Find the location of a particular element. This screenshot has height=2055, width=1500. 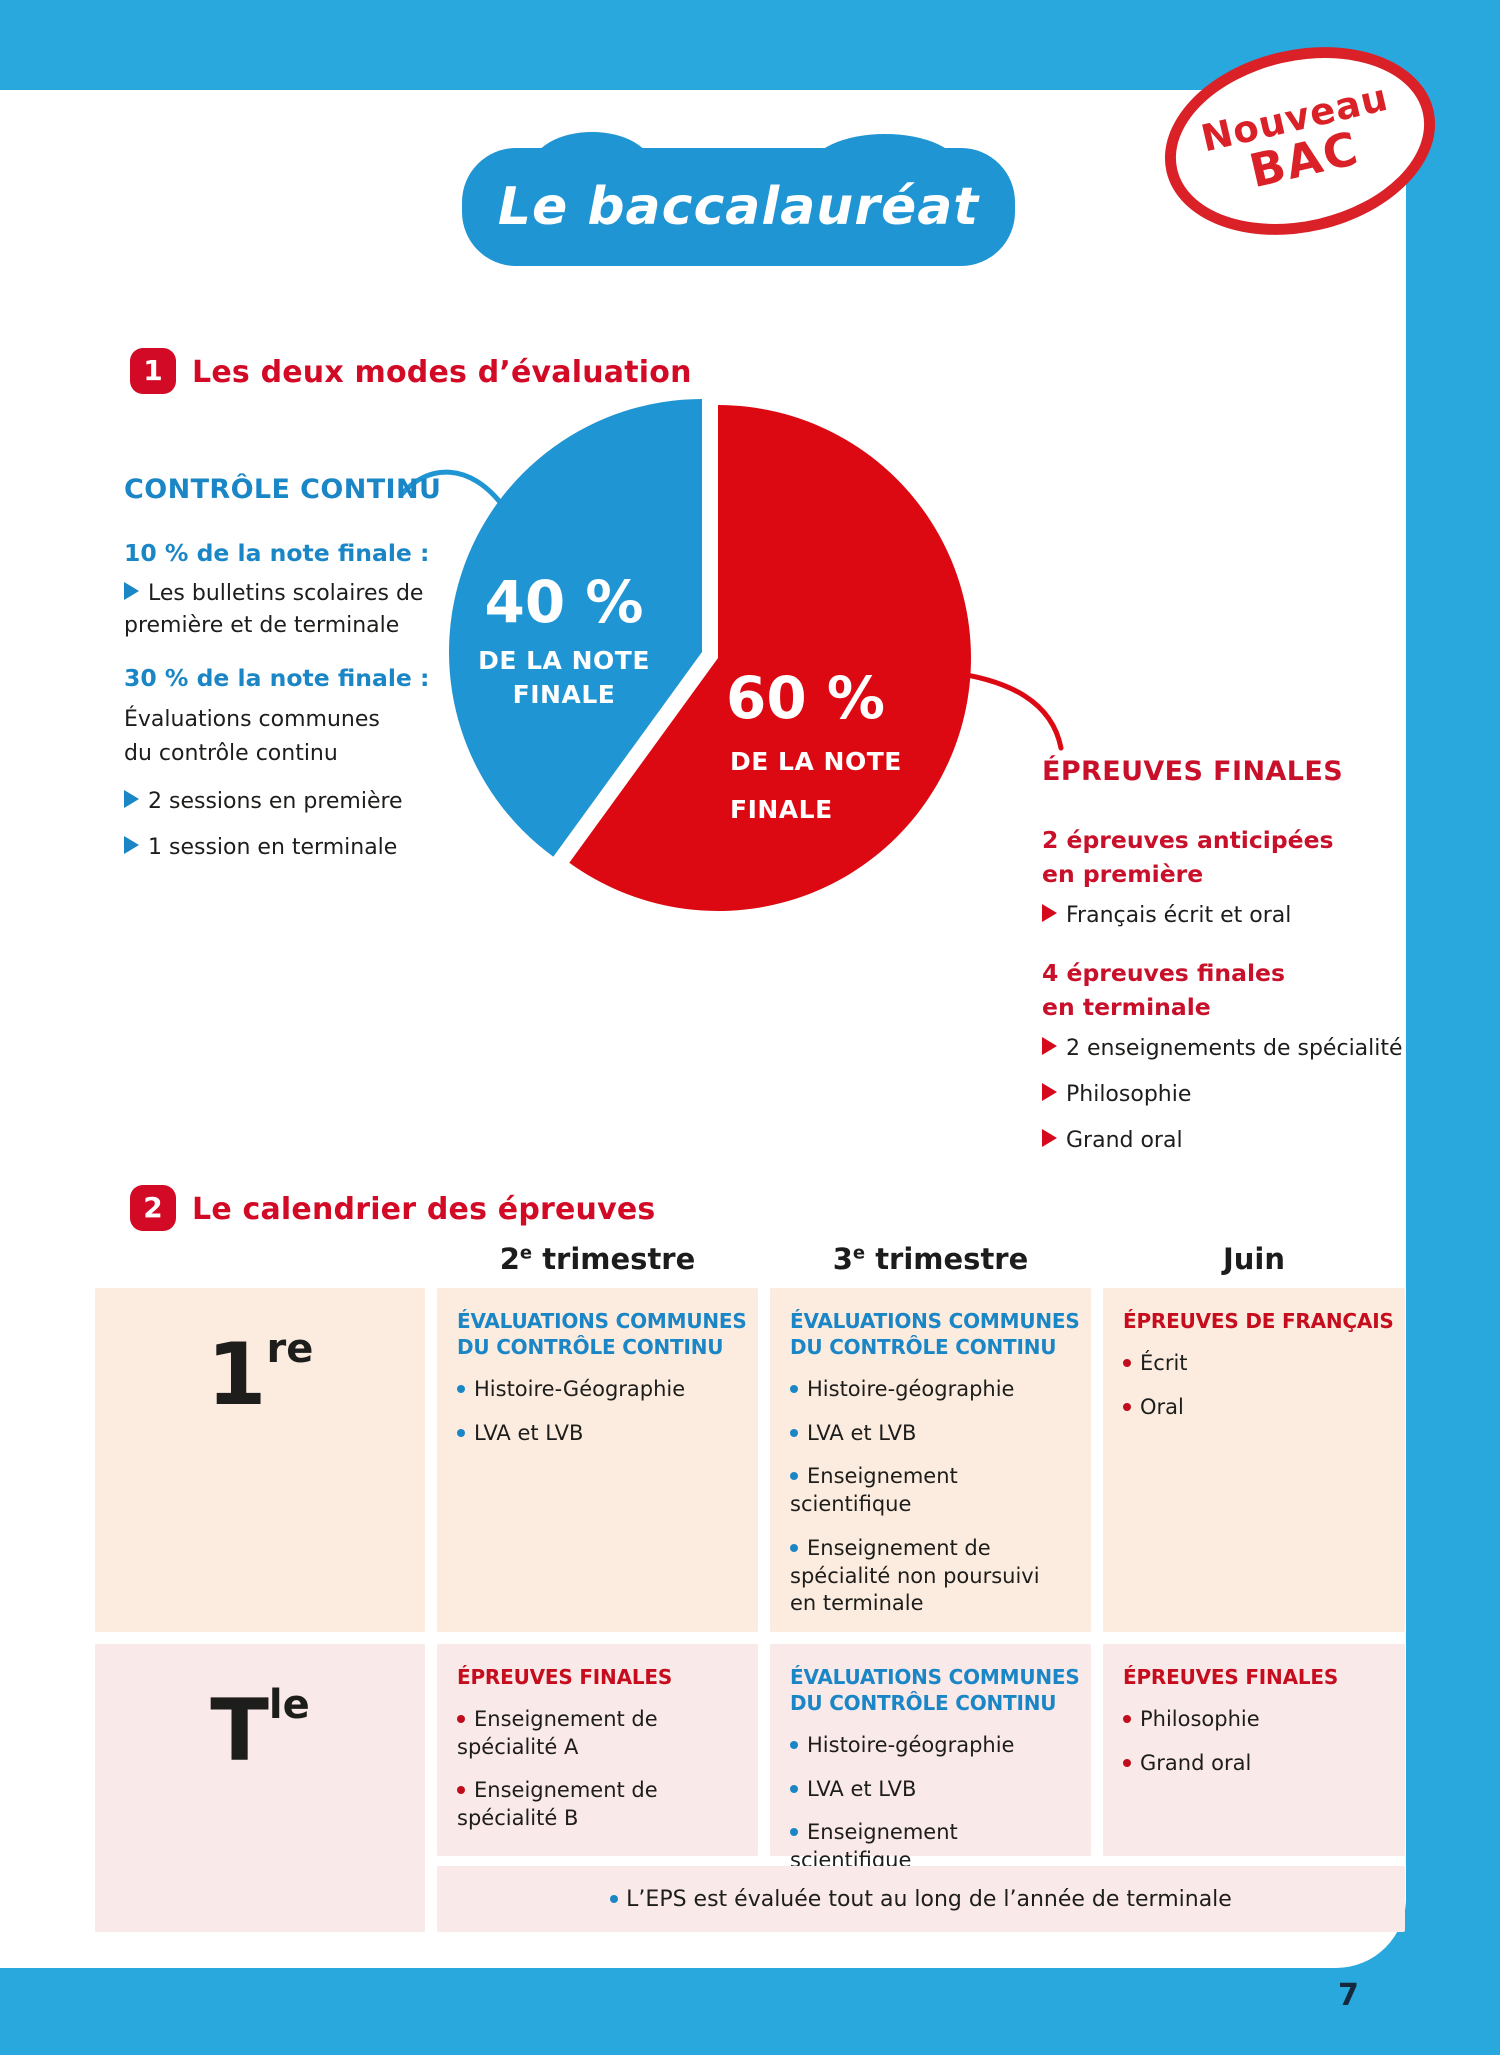

section1-number-badge: 1 is located at coordinates (153, 371).